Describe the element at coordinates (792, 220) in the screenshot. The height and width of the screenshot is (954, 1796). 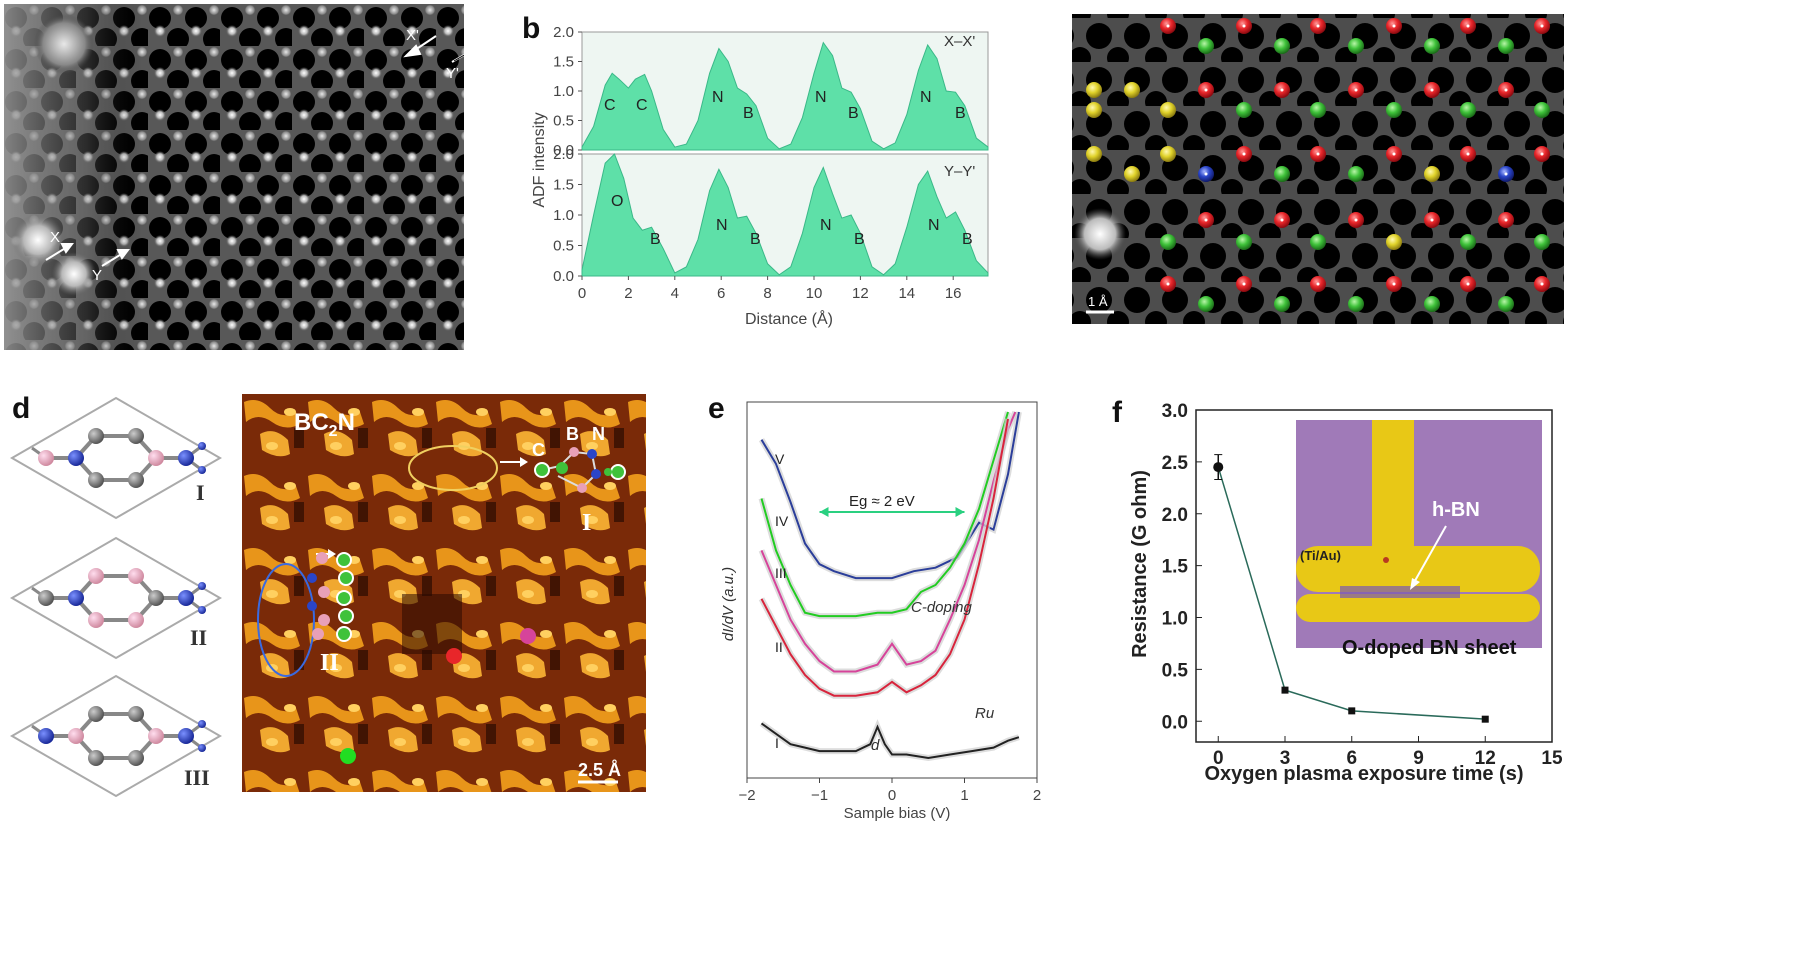
I see `b-bottom-atom-labels: O B N B N B N B` at that location.